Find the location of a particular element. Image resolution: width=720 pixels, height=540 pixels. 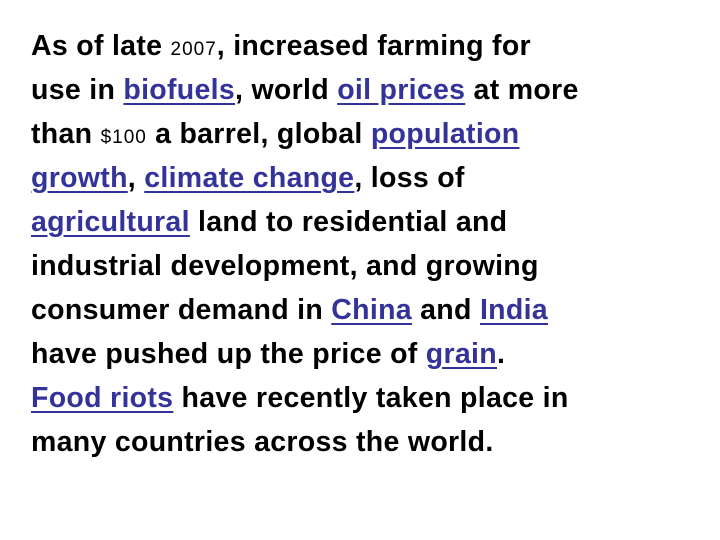

text-segment: use in is located at coordinates (77, 90).